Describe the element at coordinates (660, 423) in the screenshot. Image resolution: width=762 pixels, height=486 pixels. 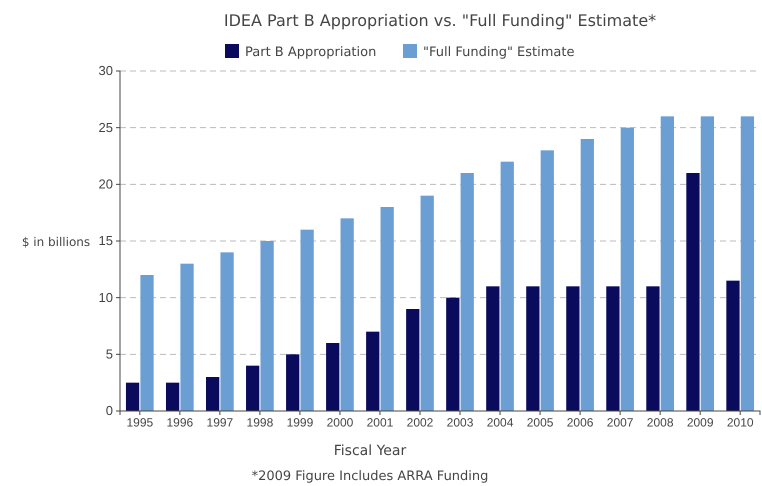
I see `x-tick-label: 2008` at that location.